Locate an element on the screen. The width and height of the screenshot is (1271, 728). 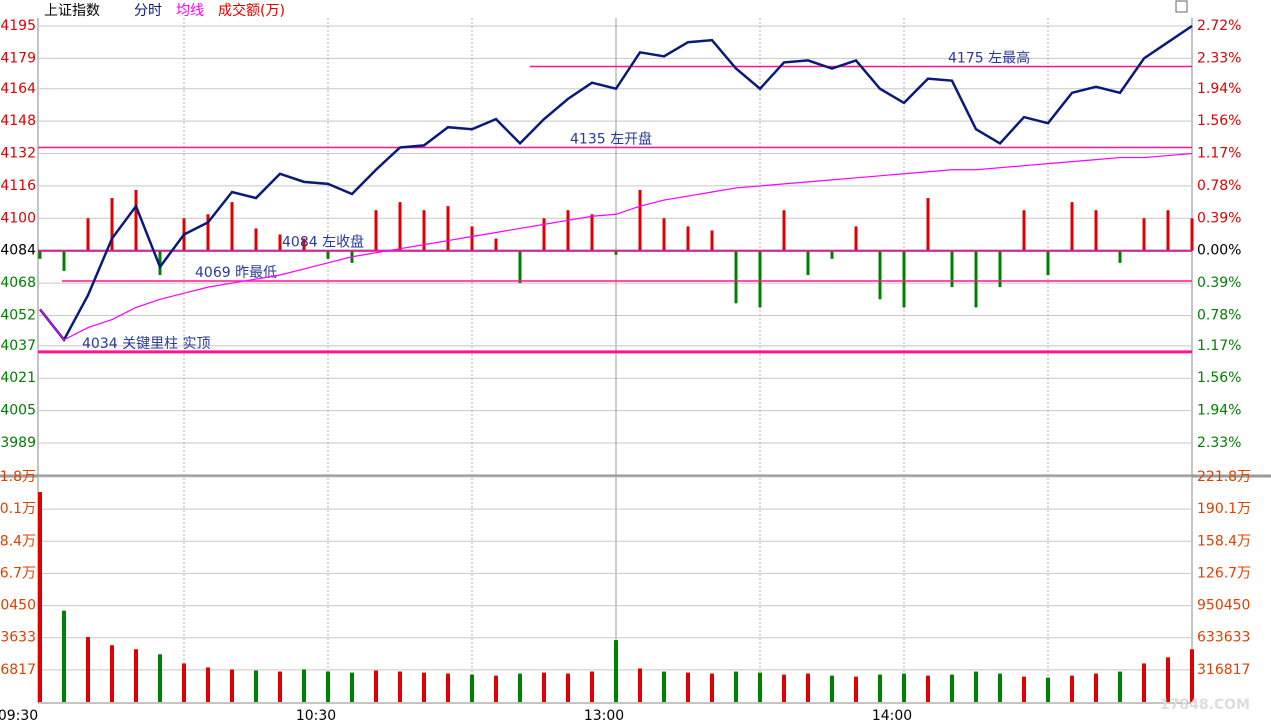
y2-tick-label: 2.72% is located at coordinates (1219, 26).